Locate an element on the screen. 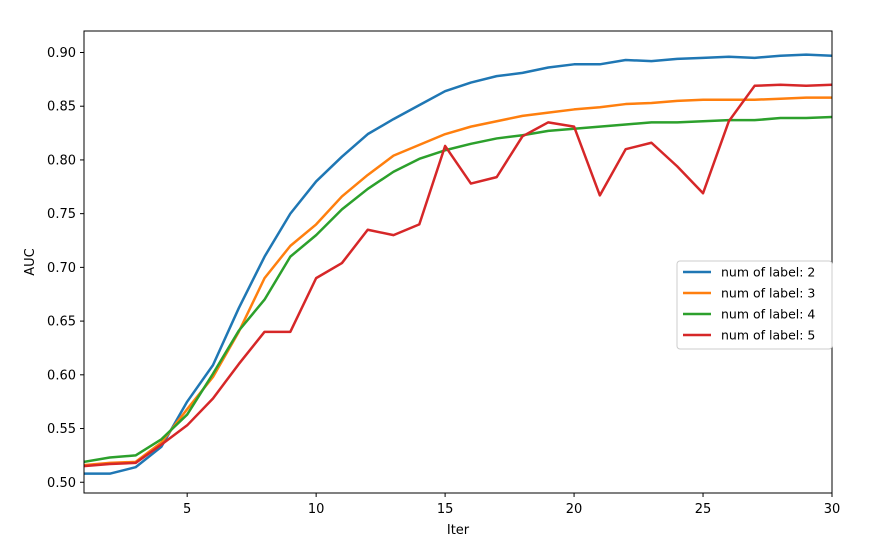 This screenshot has height=549, width=876. y-tick-label: 0.65 is located at coordinates (61, 322).